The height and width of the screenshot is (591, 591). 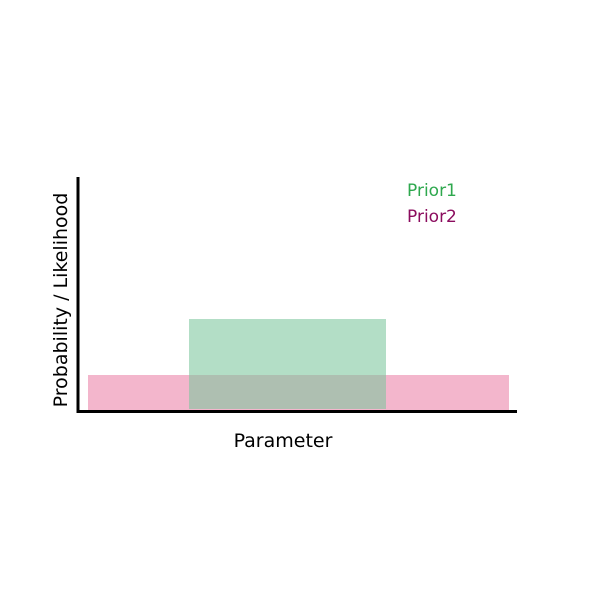 I want to click on legend-prior2: Prior2, so click(x=432, y=217).